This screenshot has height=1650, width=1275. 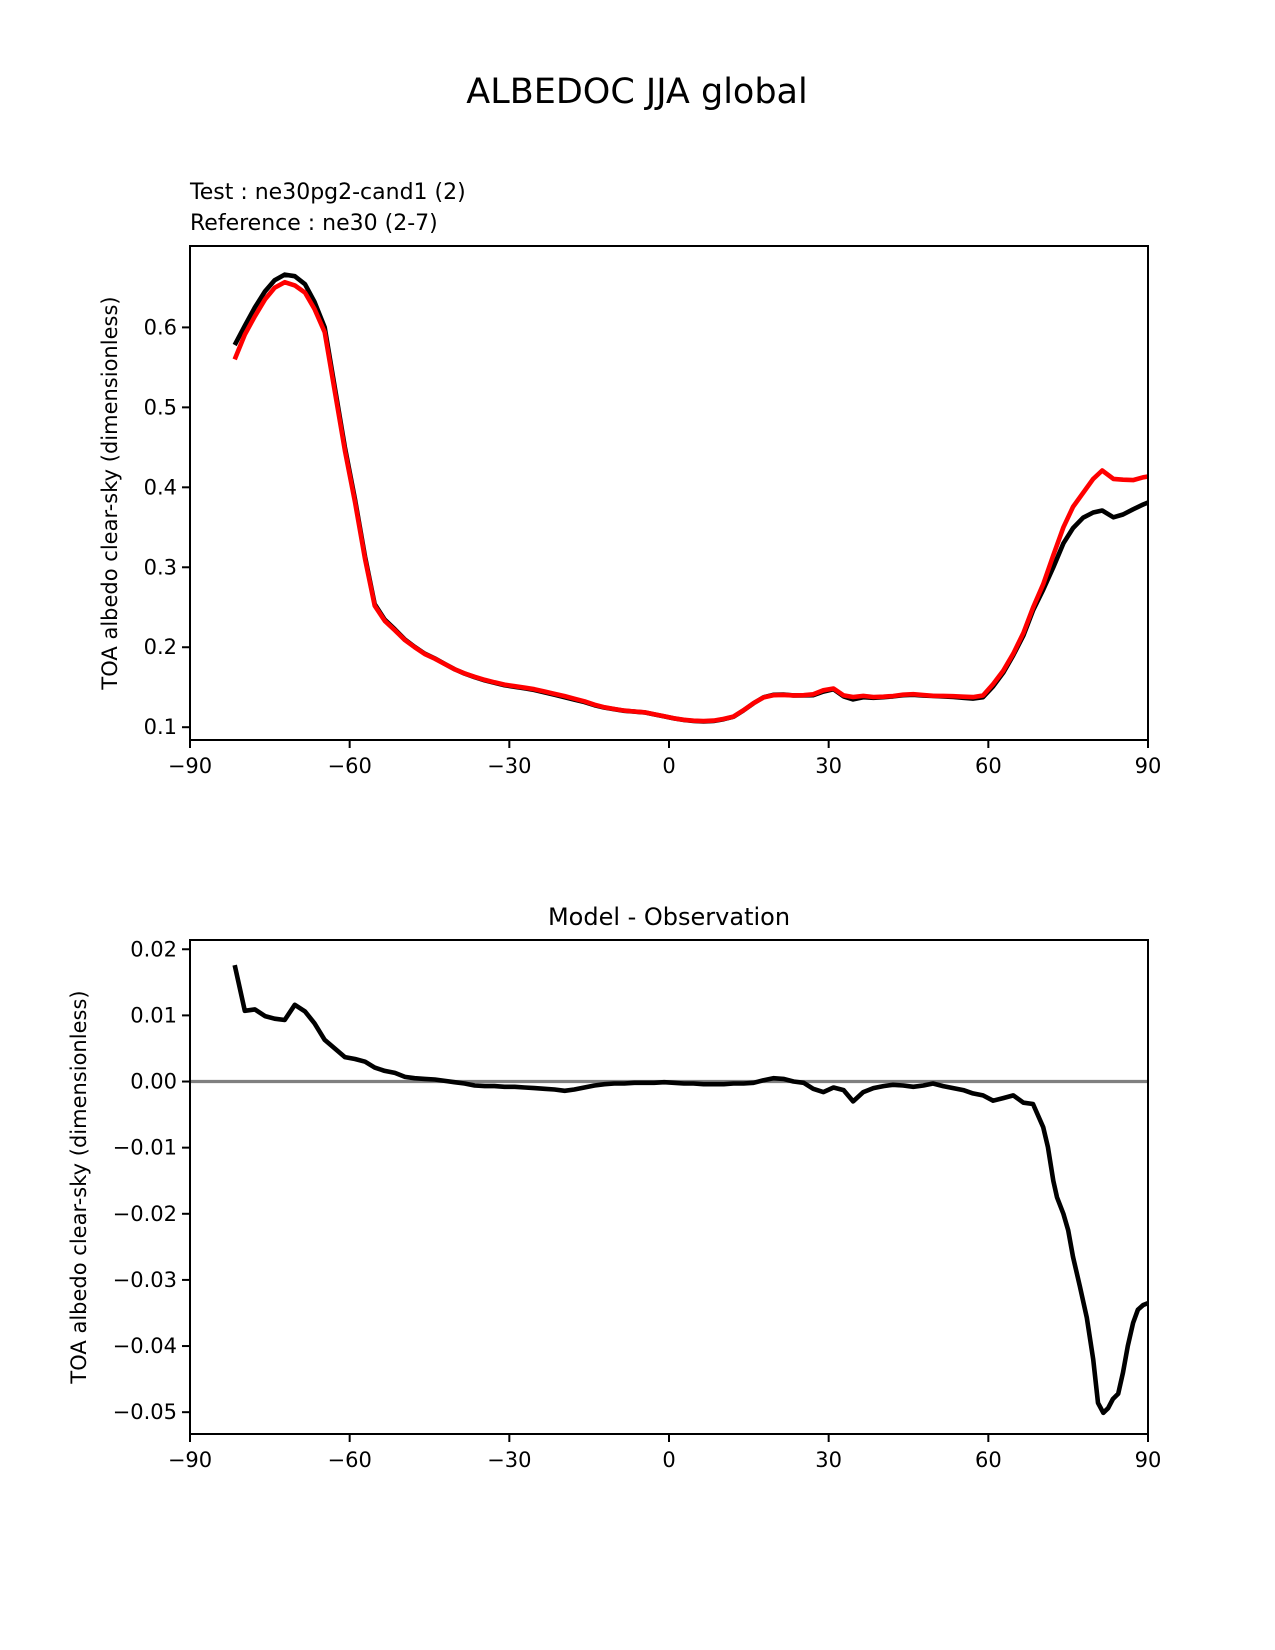 What do you see at coordinates (79, 1187) in the screenshot?
I see `bottom-plot-ylabel: TOA albedo clear-sky (dimensionless)` at bounding box center [79, 1187].